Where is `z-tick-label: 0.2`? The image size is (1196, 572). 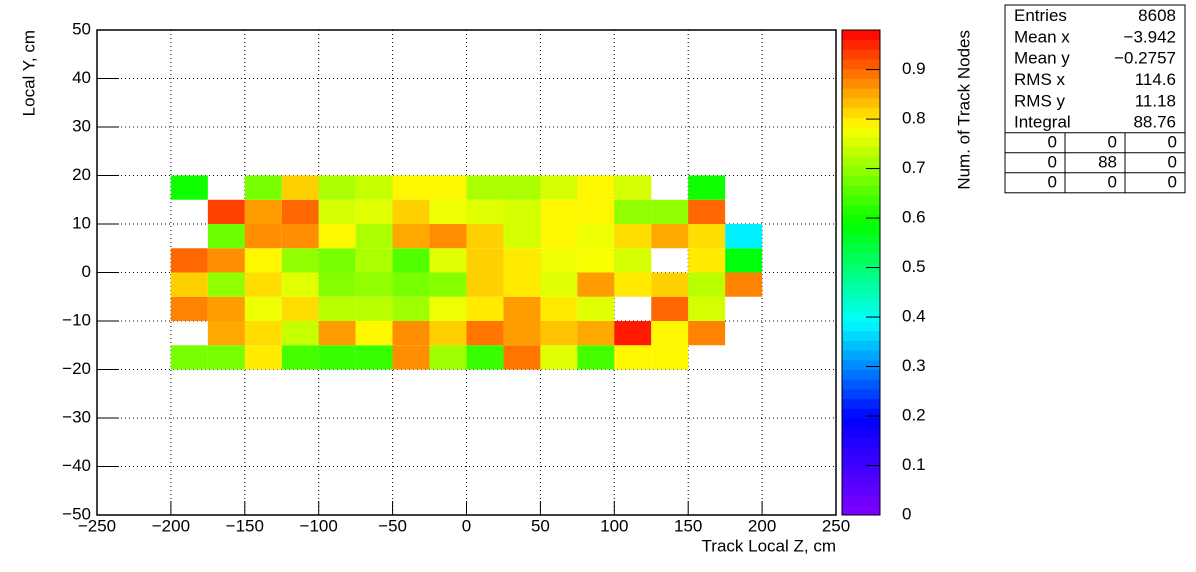
z-tick-label: 0.2 is located at coordinates (914, 415).